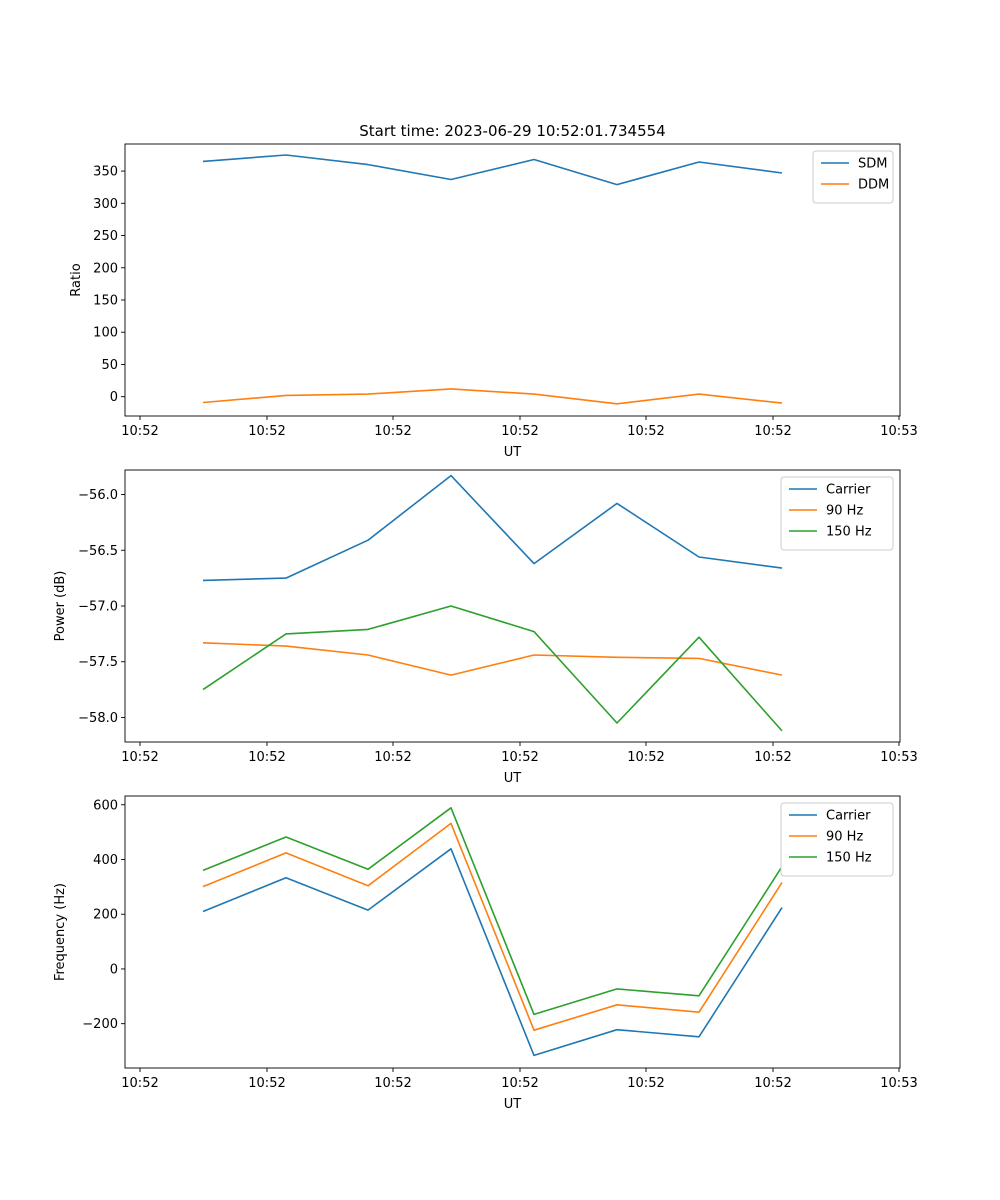 The height and width of the screenshot is (1200, 1000). Describe the element at coordinates (872, 164) in the screenshot. I see `legend-label: SDM` at that location.